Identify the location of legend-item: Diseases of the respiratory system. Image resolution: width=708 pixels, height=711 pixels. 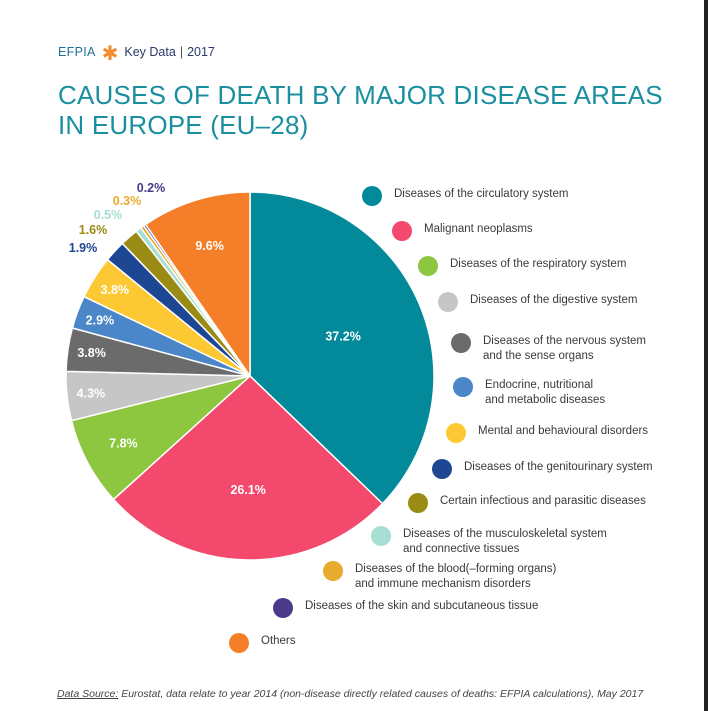
(522, 266).